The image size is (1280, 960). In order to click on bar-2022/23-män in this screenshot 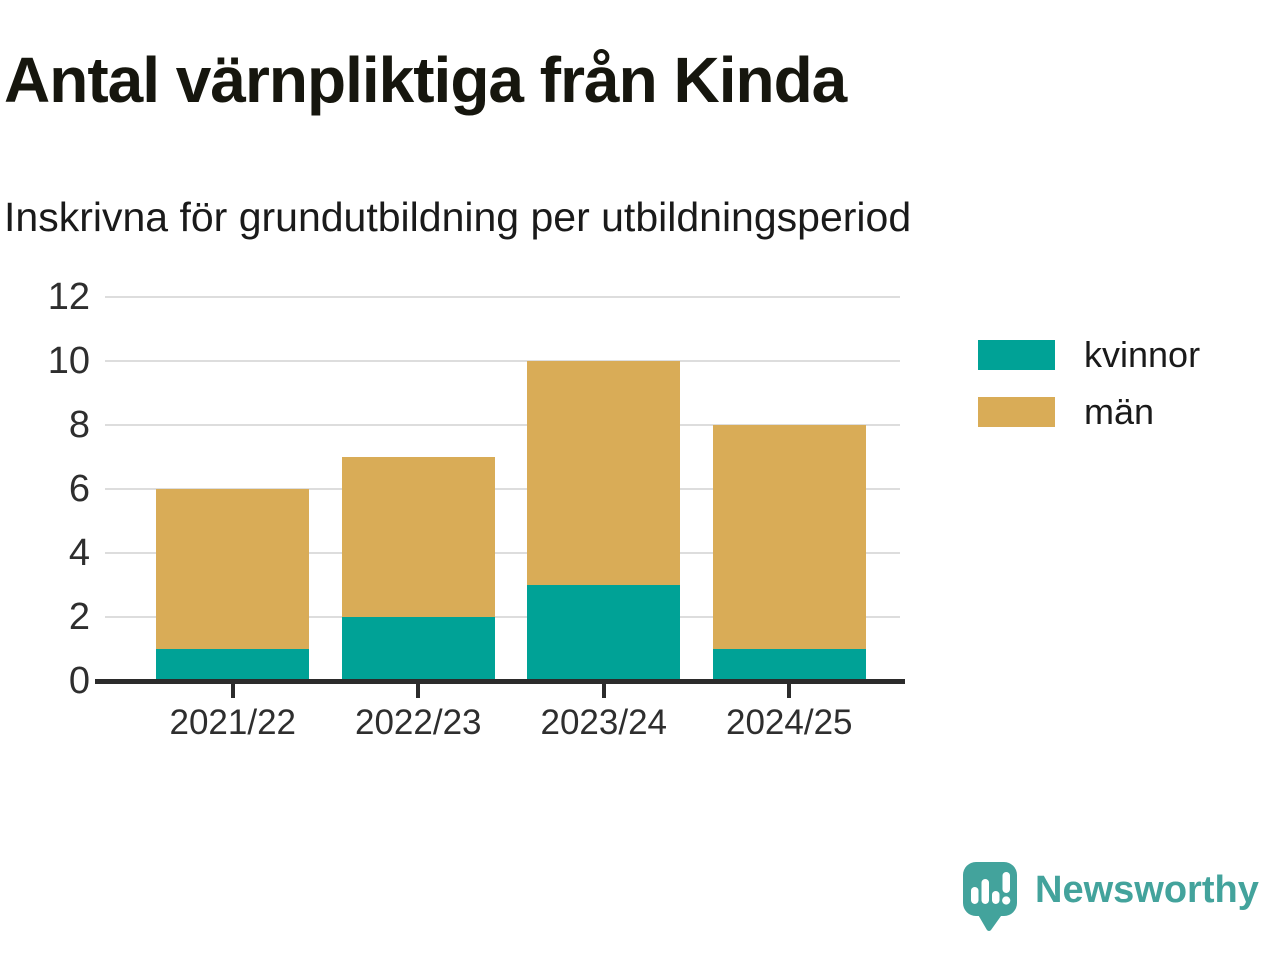, I will do `click(418, 537)`.